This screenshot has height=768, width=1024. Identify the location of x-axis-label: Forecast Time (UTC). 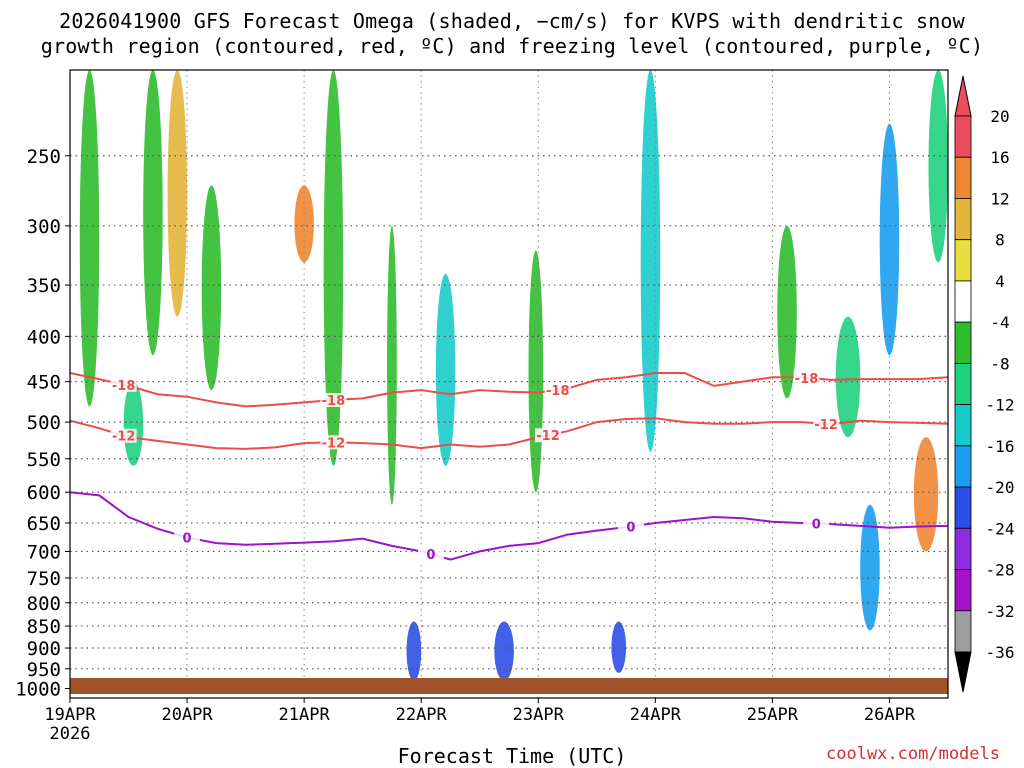
(512, 756).